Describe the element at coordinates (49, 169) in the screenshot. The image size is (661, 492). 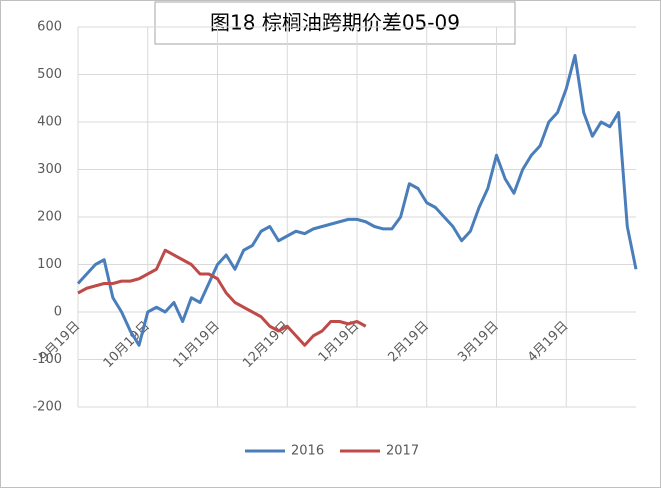
I see `y-tick-label: 300` at that location.